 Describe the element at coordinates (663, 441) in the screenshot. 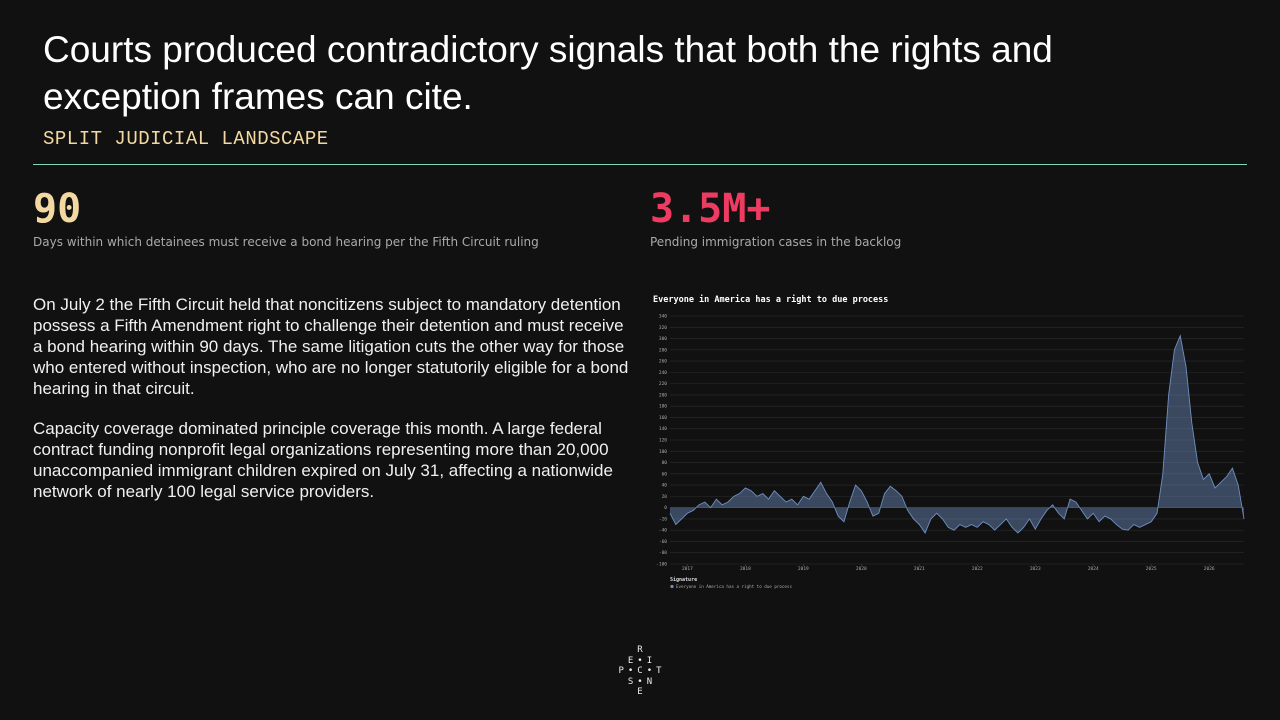

I see `y-tick-label: 120` at that location.